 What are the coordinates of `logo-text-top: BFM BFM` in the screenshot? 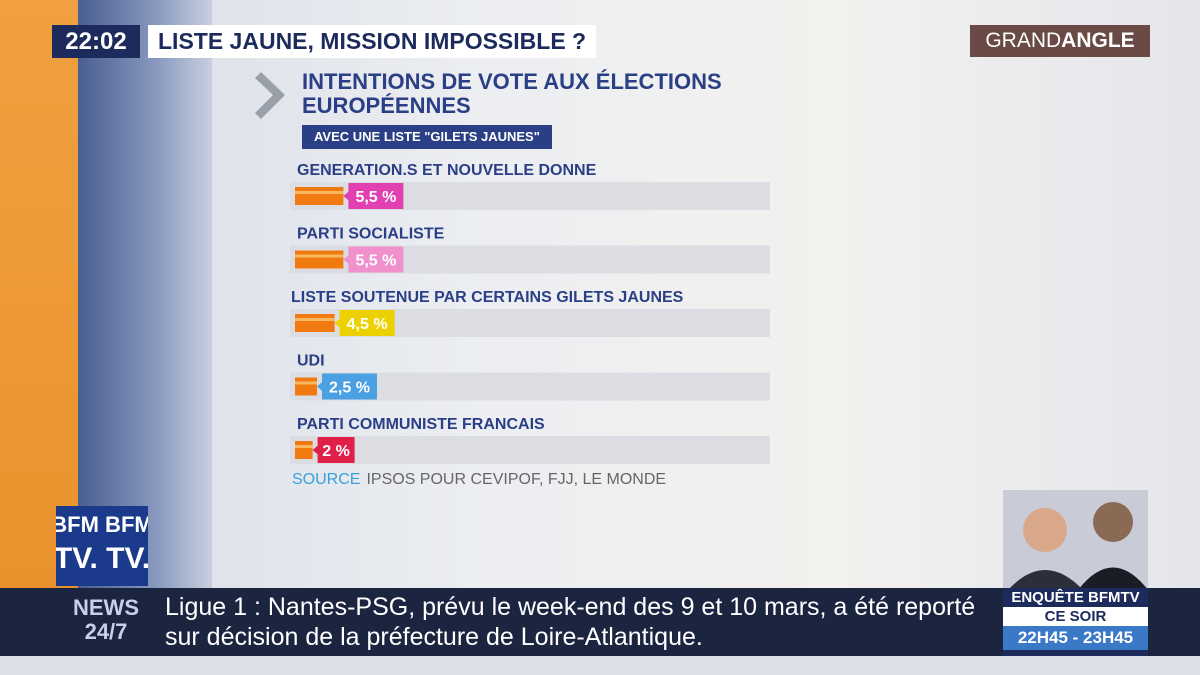 It's located at (102, 524).